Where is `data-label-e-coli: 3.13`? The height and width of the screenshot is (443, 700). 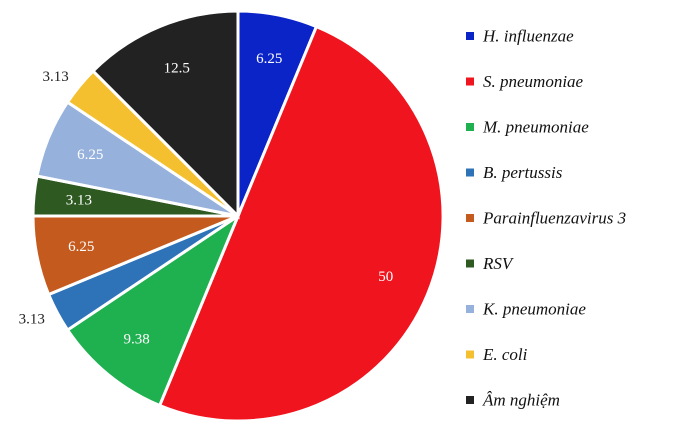 data-label-e-coli: 3.13 is located at coordinates (55, 77).